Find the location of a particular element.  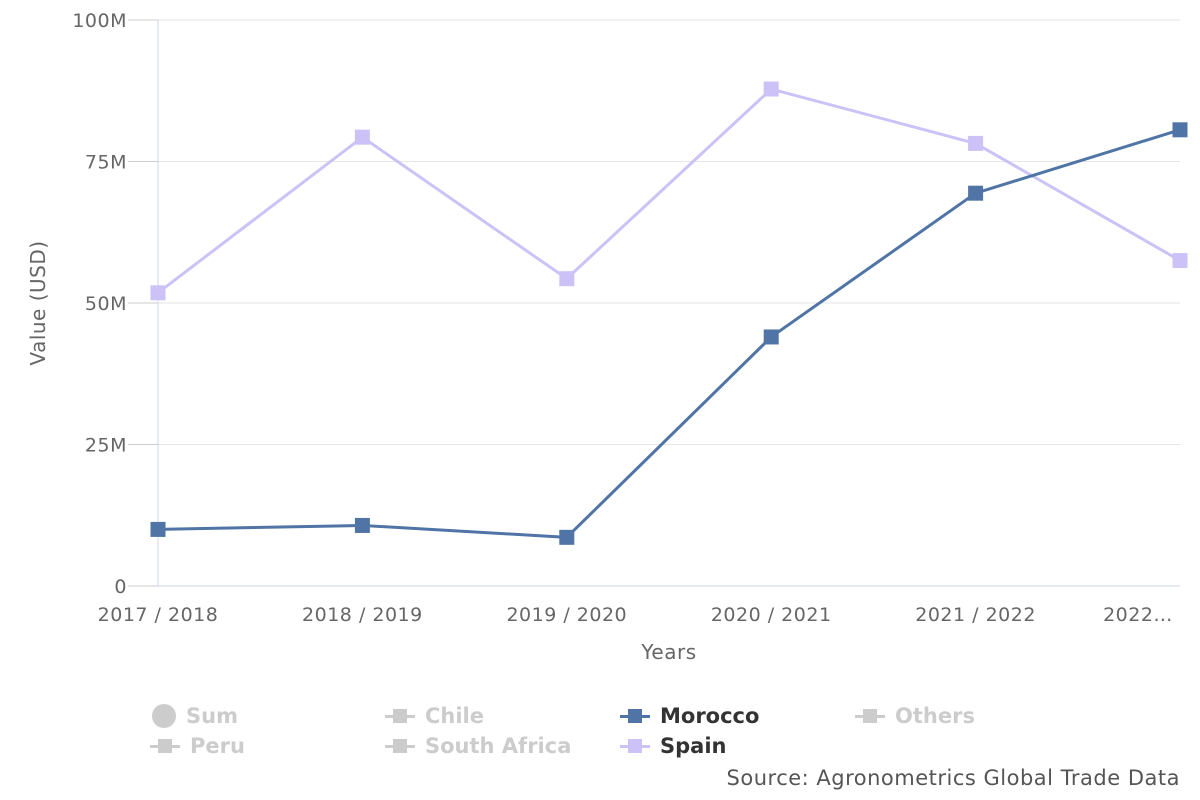

legend-item-spain: Spain is located at coordinates (673, 746).